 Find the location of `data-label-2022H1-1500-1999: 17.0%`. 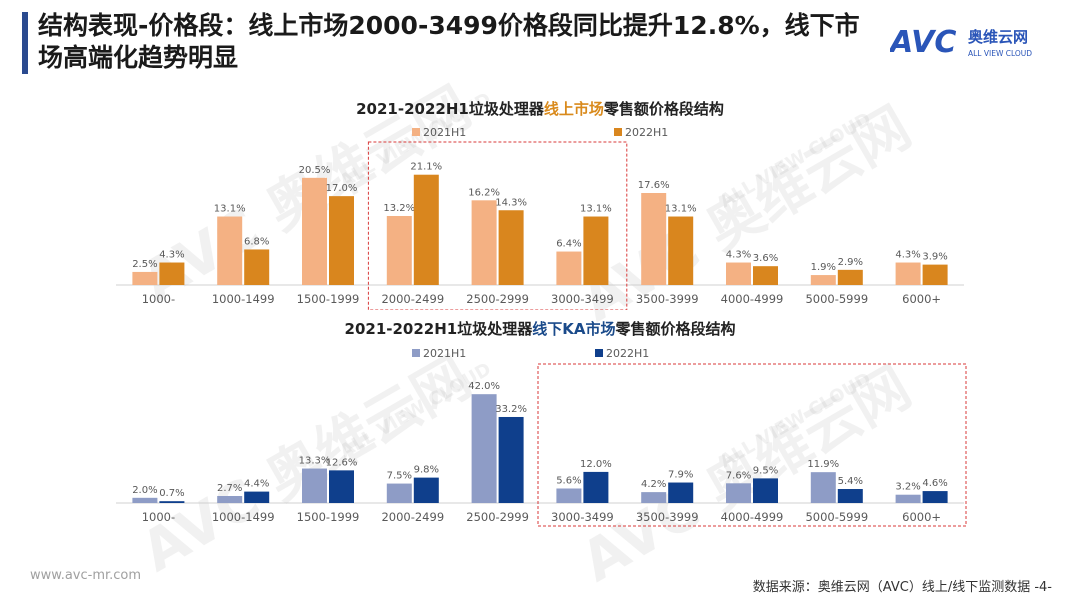

data-label-2022H1-1500-1999: 17.0% is located at coordinates (342, 188).